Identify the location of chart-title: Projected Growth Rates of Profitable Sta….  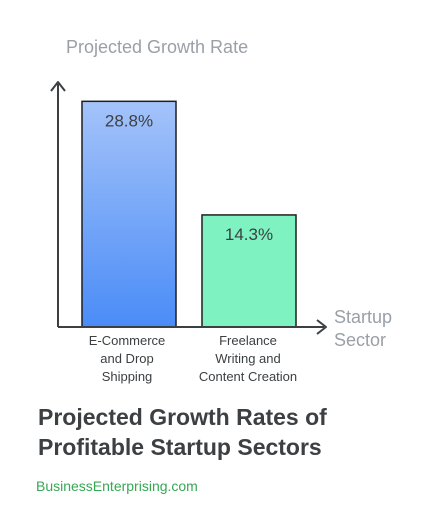
(182, 432).